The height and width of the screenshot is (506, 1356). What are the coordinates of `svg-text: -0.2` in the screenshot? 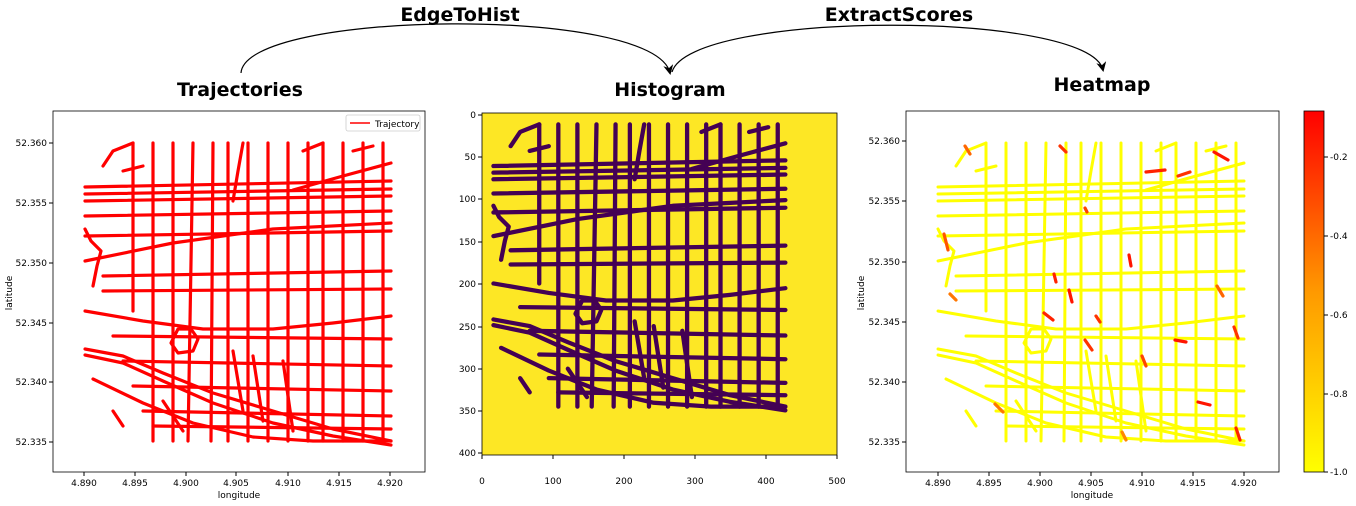 It's located at (1339, 158).